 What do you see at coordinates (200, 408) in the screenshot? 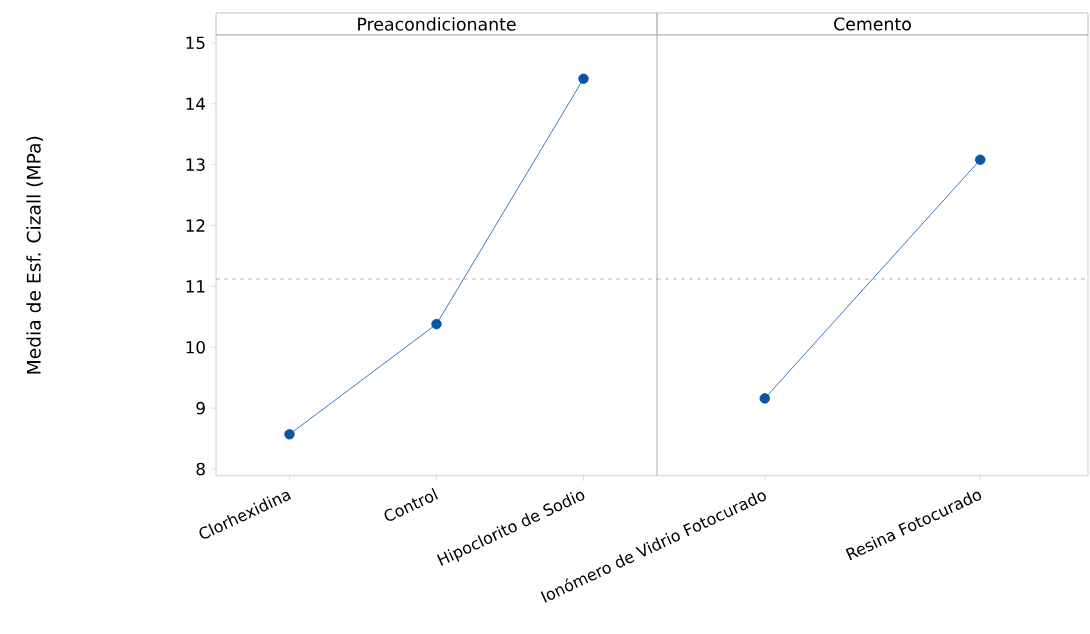
I see `y-tick-label: 9` at bounding box center [200, 408].